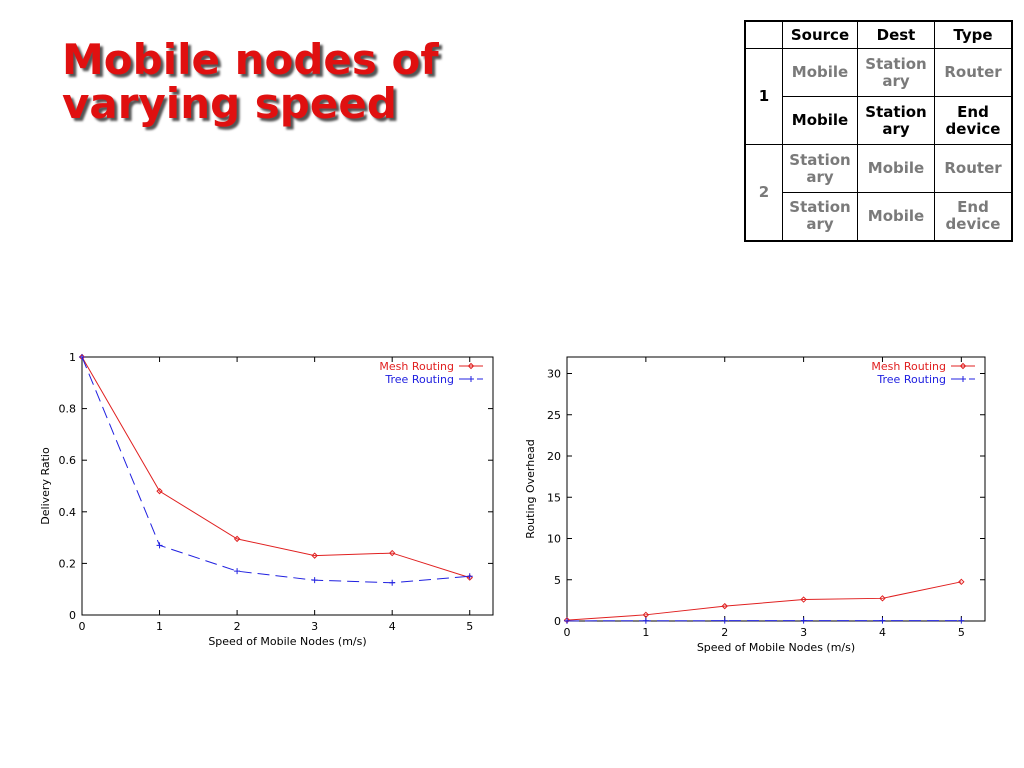 The height and width of the screenshot is (768, 1024). What do you see at coordinates (554, 539) in the screenshot?
I see `y-tick-label: 10` at bounding box center [554, 539].